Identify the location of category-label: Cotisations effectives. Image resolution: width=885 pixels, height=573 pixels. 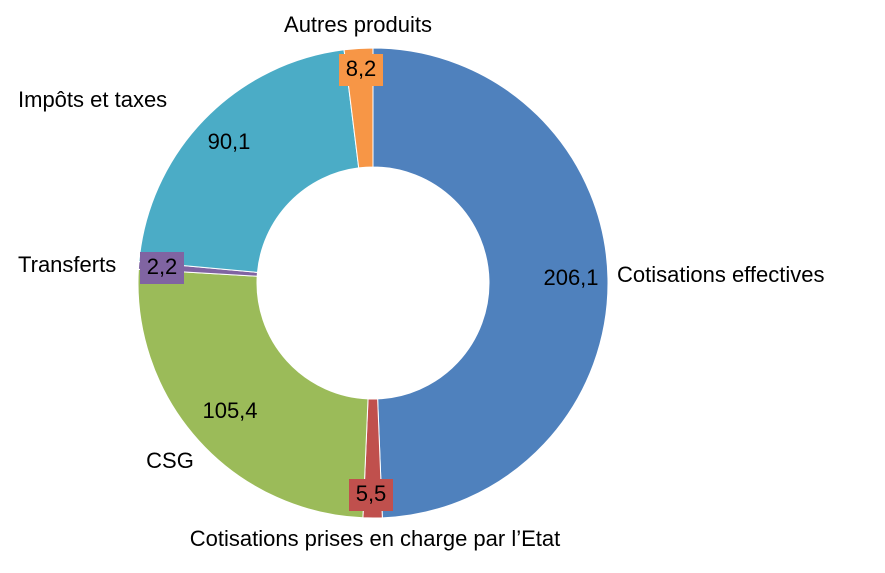
(720, 274).